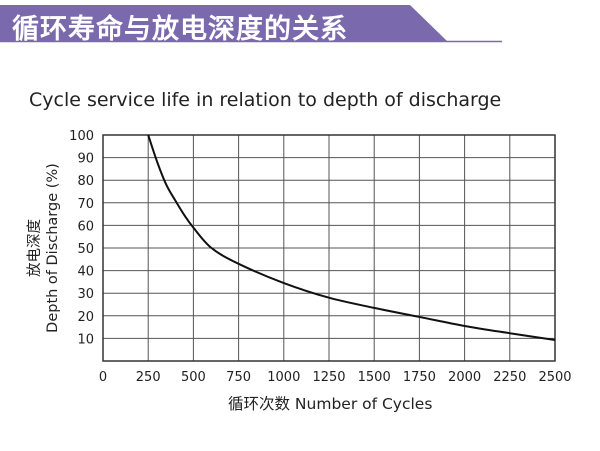 This screenshot has height=451, width=600. What do you see at coordinates (238, 377) in the screenshot?
I see `x-tick-label: 750` at bounding box center [238, 377].